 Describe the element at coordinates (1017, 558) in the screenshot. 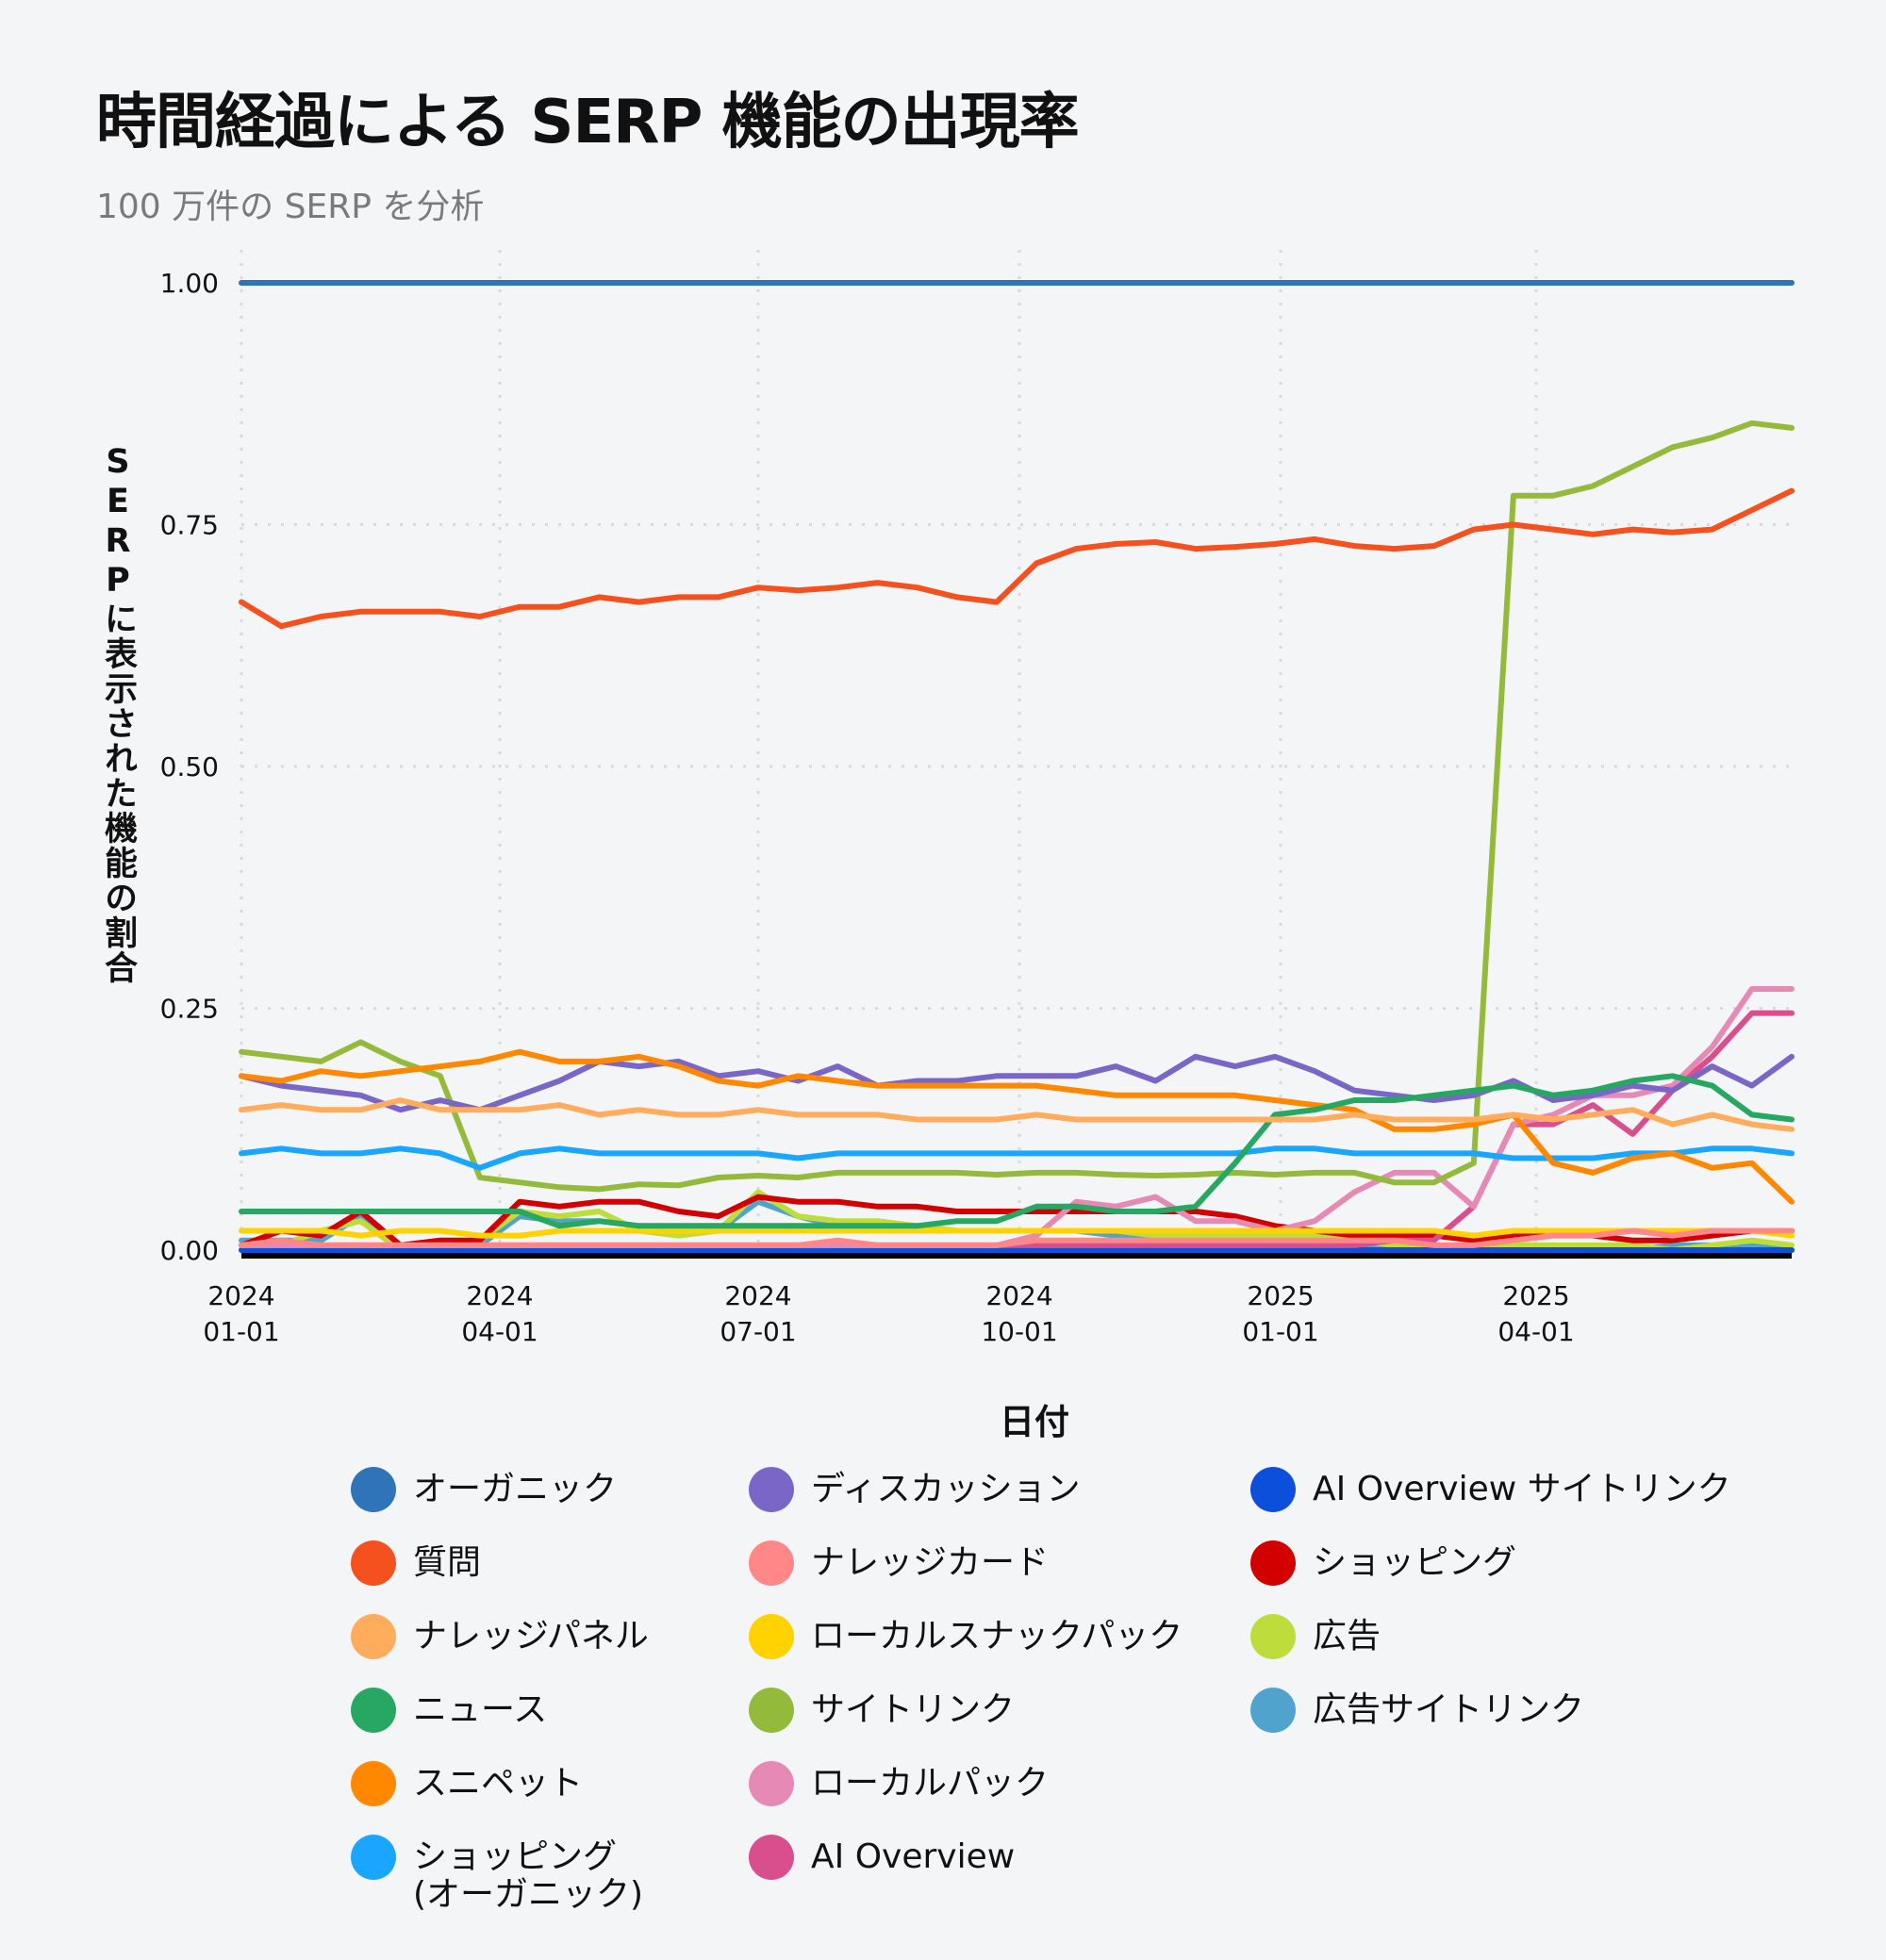

I see `series-line-質問` at that location.